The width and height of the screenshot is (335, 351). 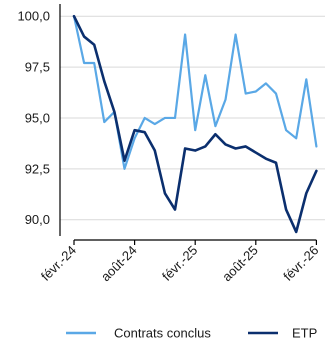 What do you see at coordinates (37, 117) in the screenshot?
I see `y-tick-label: 95,0` at bounding box center [37, 117].